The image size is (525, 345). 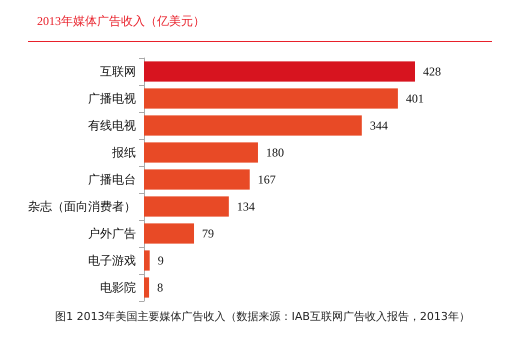 I want to click on data-label: 428, so click(x=432, y=71).